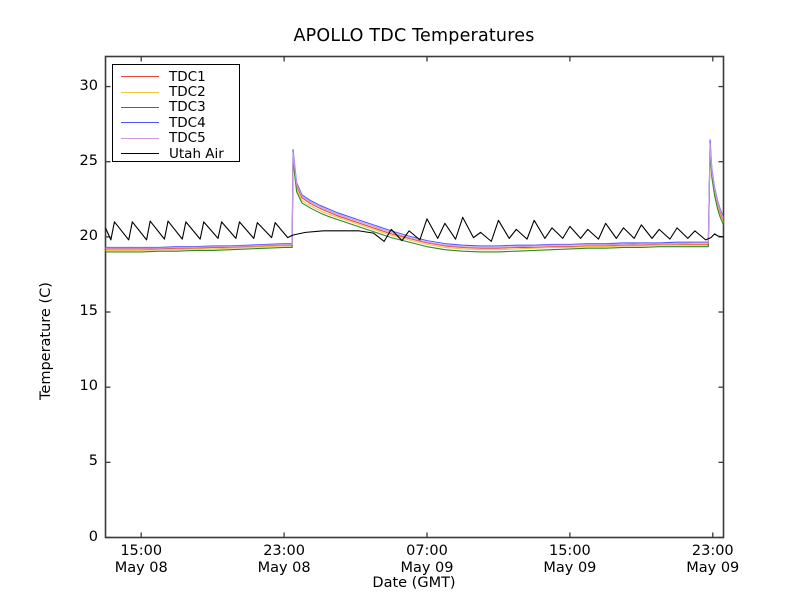 This screenshot has height=600, width=800. What do you see at coordinates (196, 153) in the screenshot?
I see `legend-item-label: Utah Air` at bounding box center [196, 153].